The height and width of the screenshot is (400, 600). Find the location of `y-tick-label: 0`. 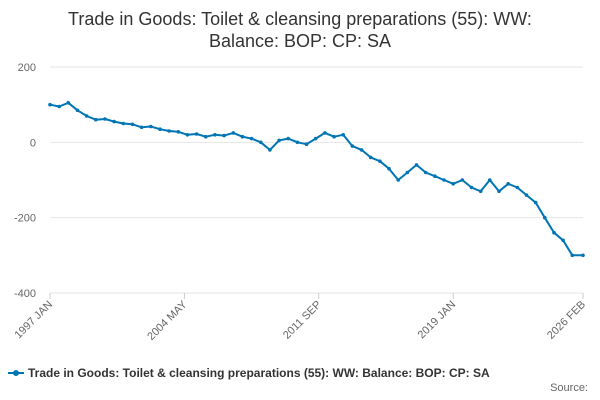

y-tick-label: 0 is located at coordinates (33, 143).